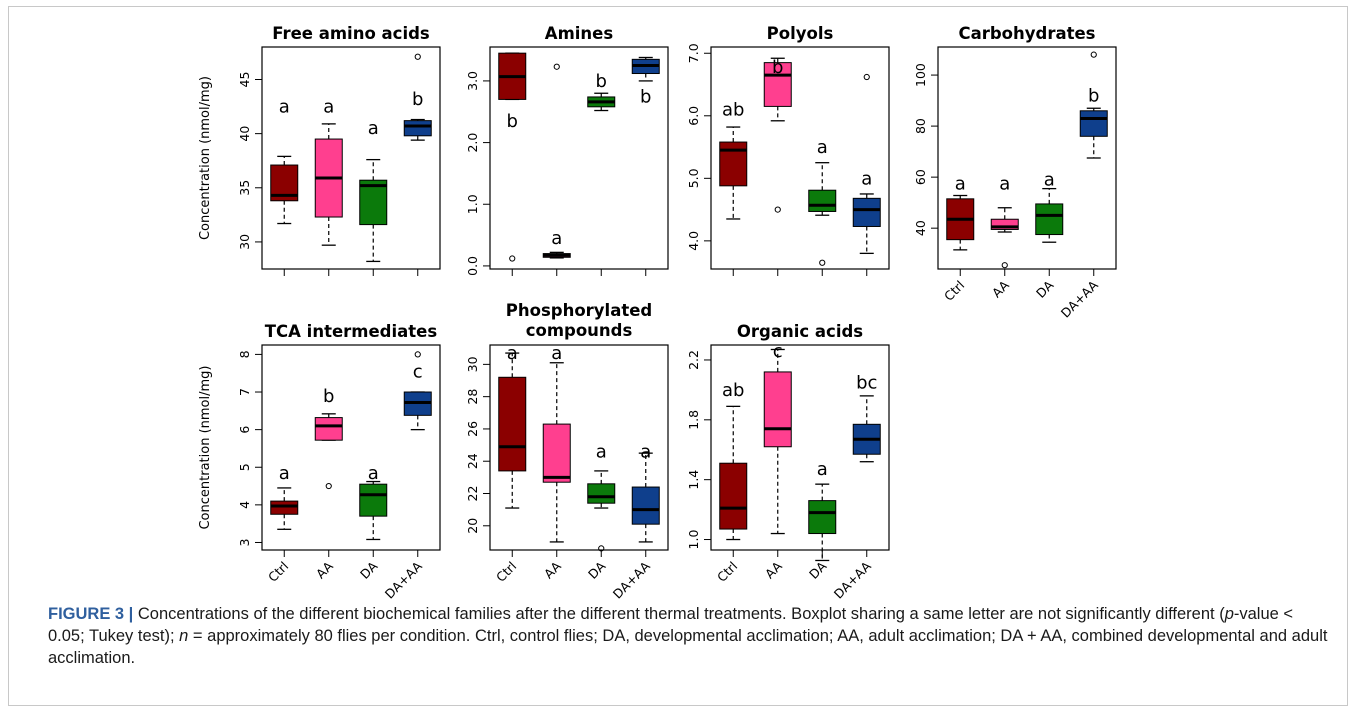  What do you see at coordinates (244, 543) in the screenshot?
I see `y-tick-label: 3` at bounding box center [244, 543].